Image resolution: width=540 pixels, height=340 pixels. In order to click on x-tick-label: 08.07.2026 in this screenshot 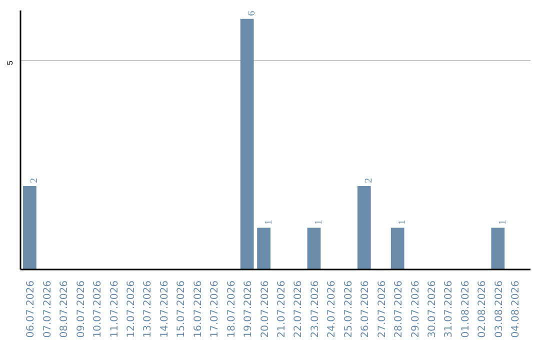, I will do `click(64, 309)`.